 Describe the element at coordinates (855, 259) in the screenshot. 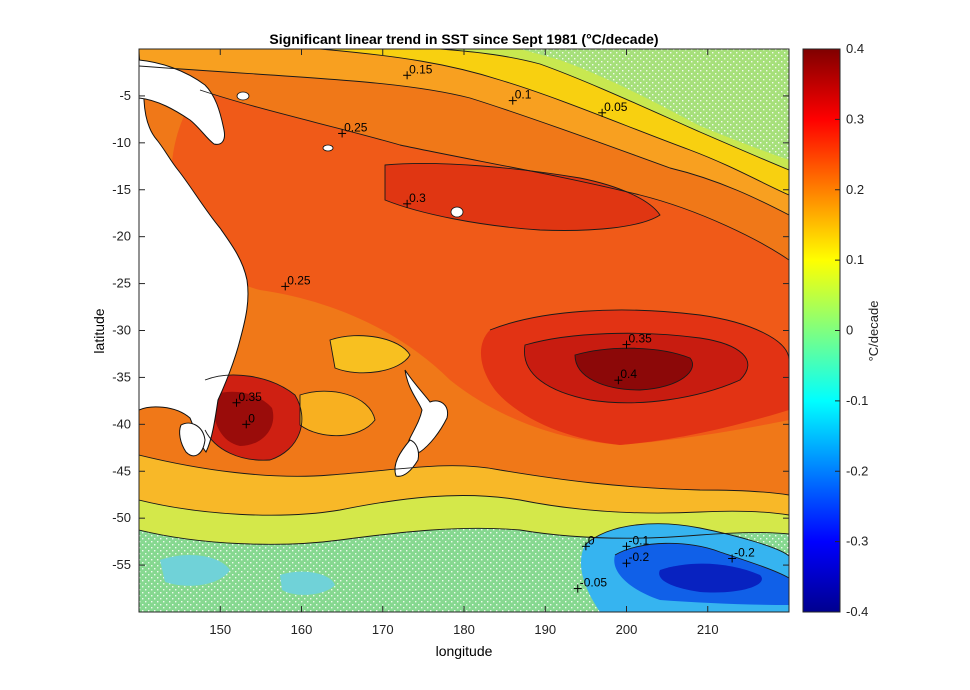

I see `colorbar-tick-label: 0.1` at that location.